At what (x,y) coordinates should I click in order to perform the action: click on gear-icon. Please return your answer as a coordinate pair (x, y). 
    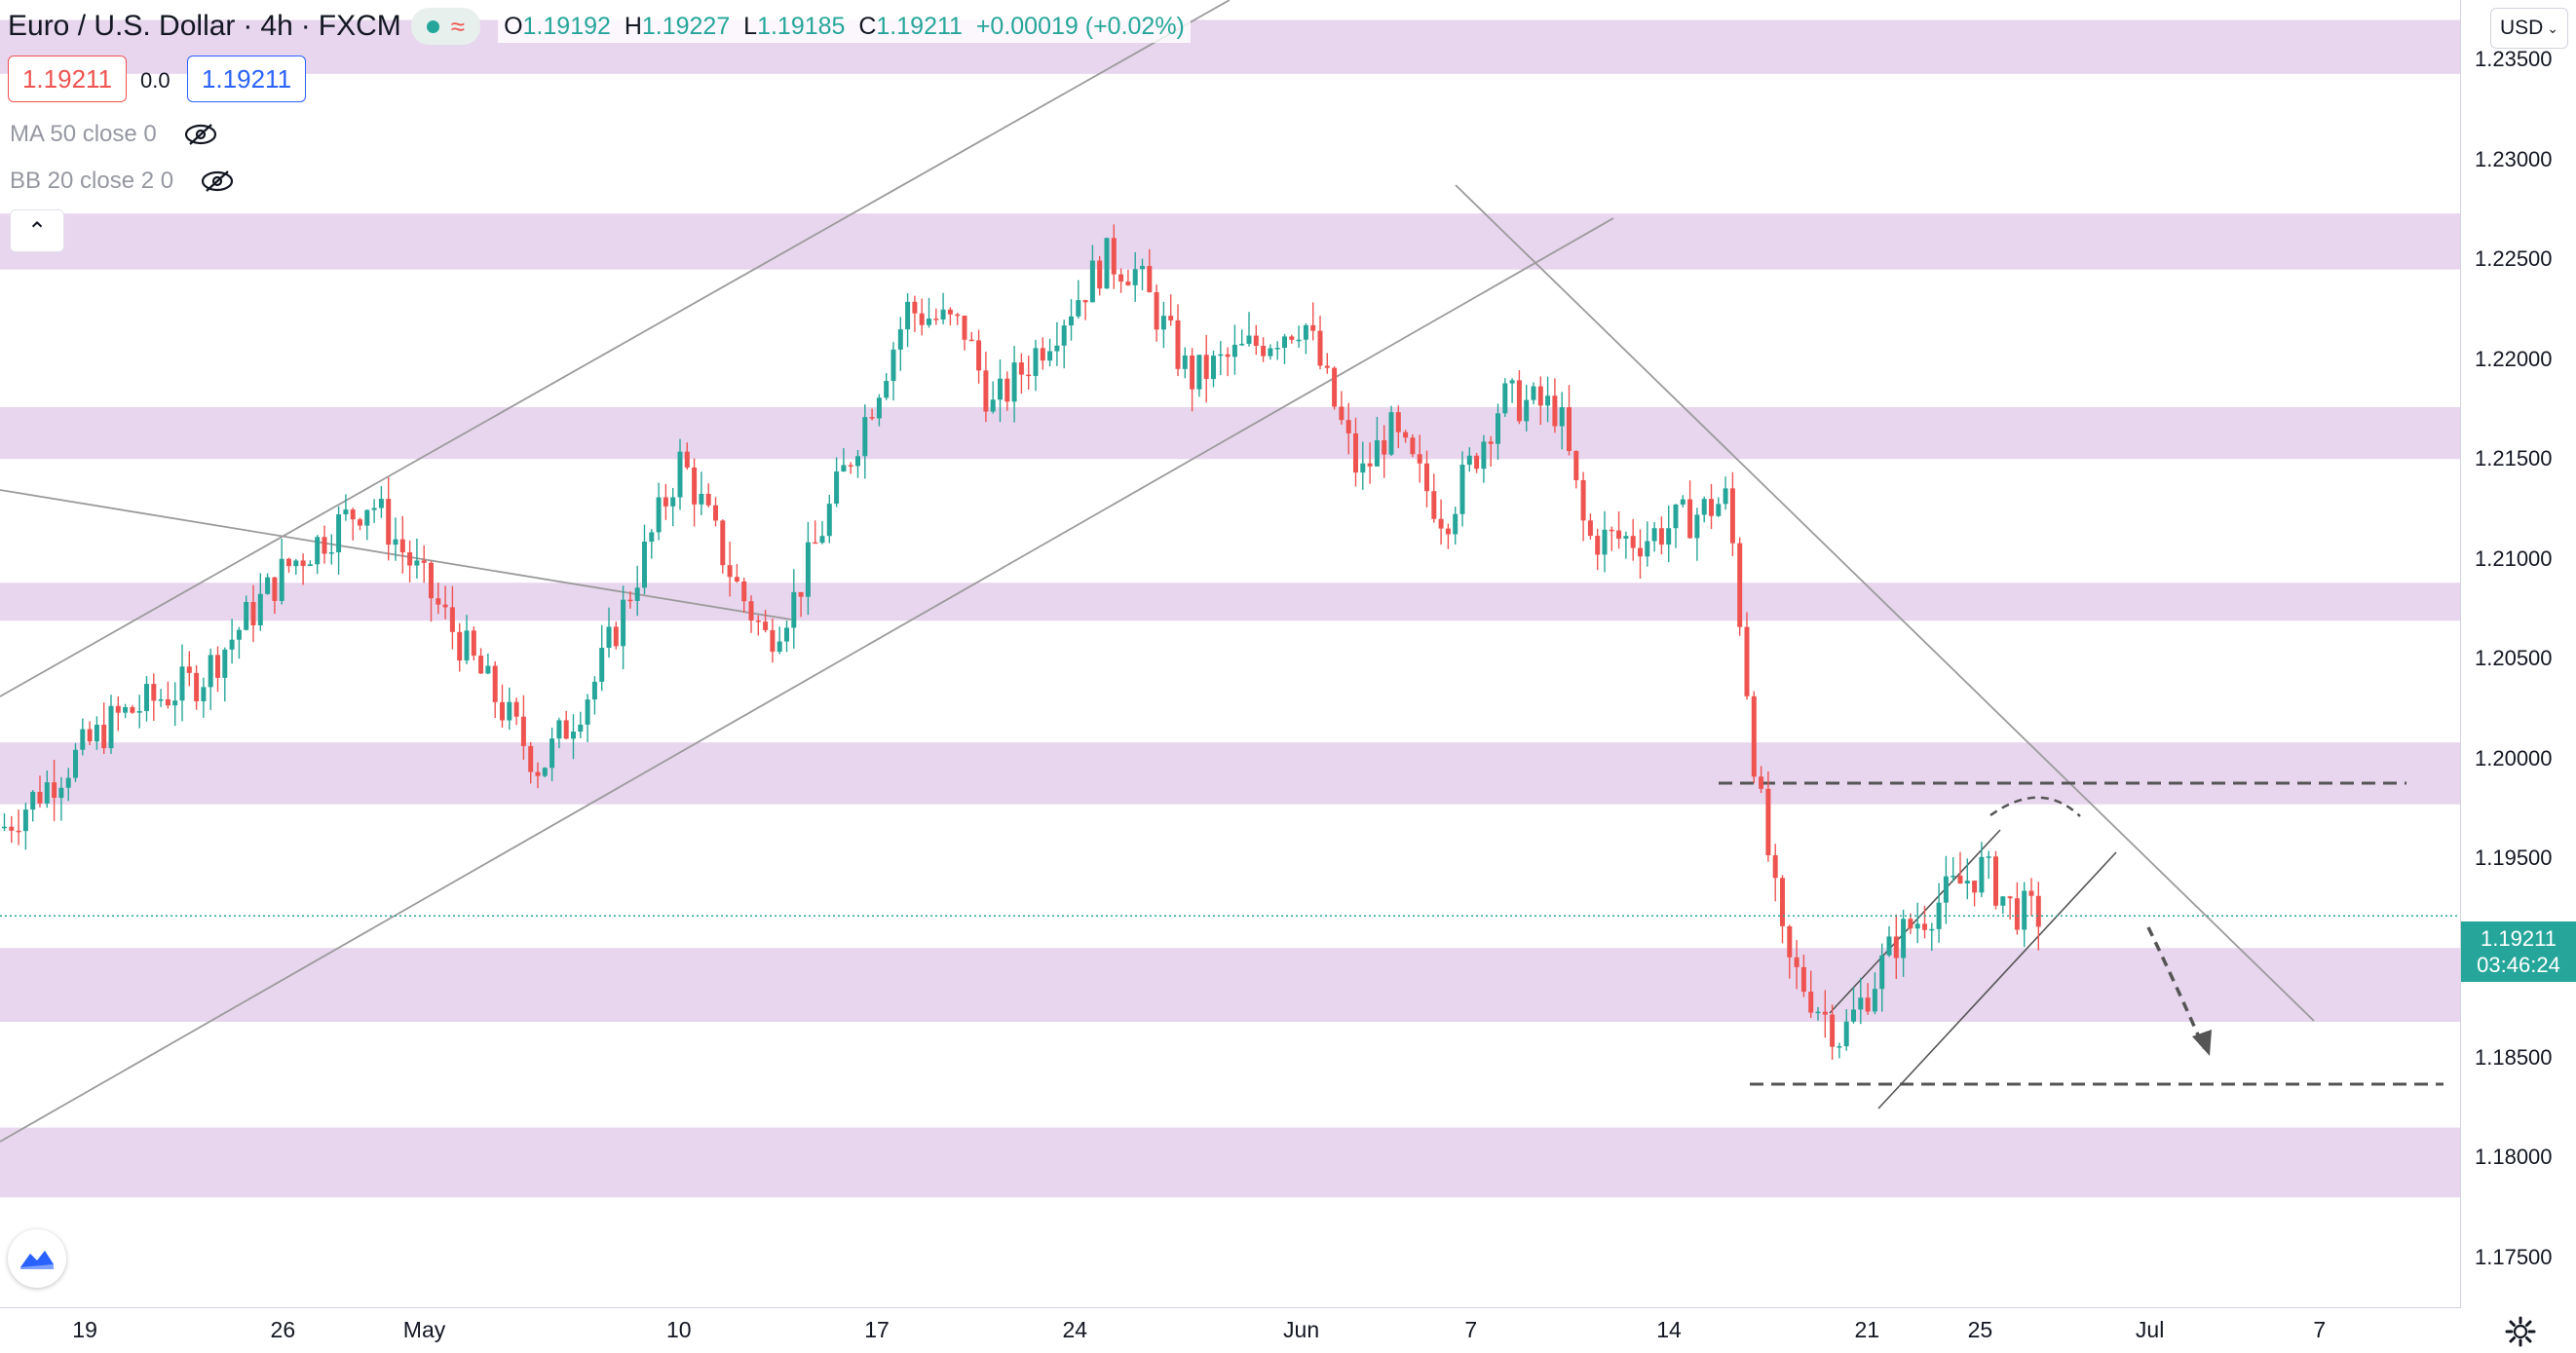
    Looking at the image, I should click on (2520, 1331).